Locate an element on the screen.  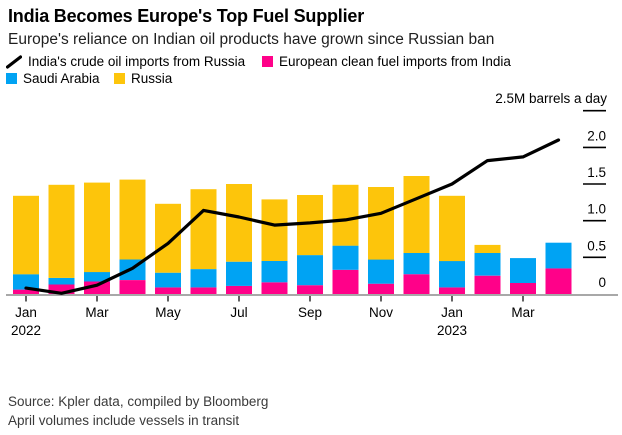
legend-item-russia: Russia is located at coordinates (143, 78).